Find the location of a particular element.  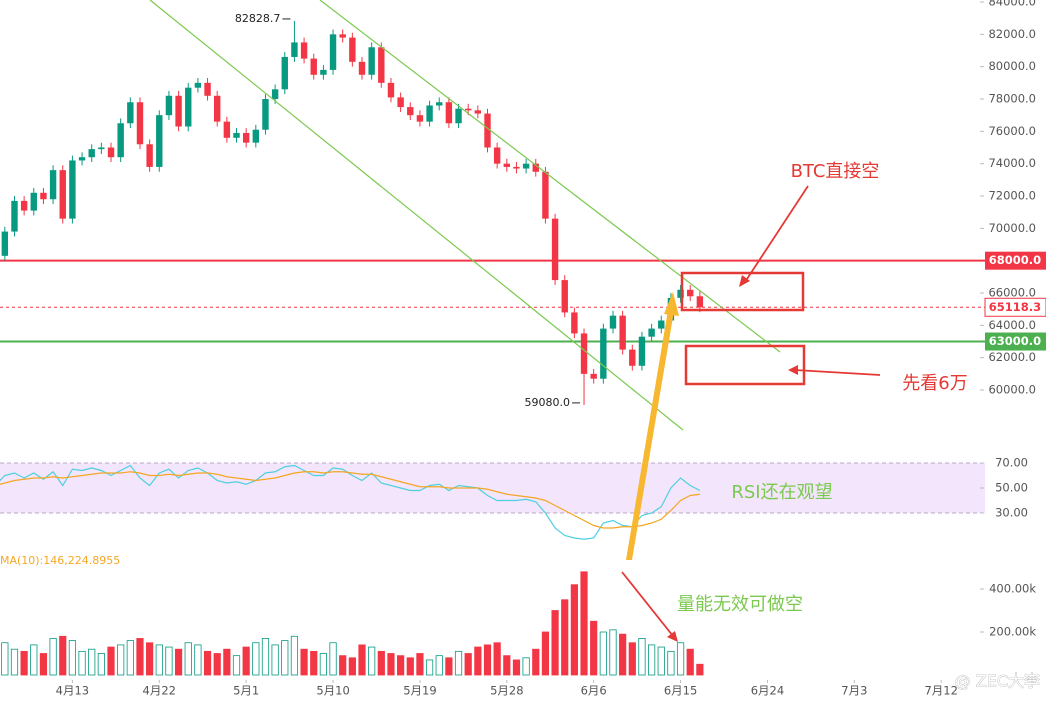

x-tick-label: 5月10 is located at coordinates (332, 691).